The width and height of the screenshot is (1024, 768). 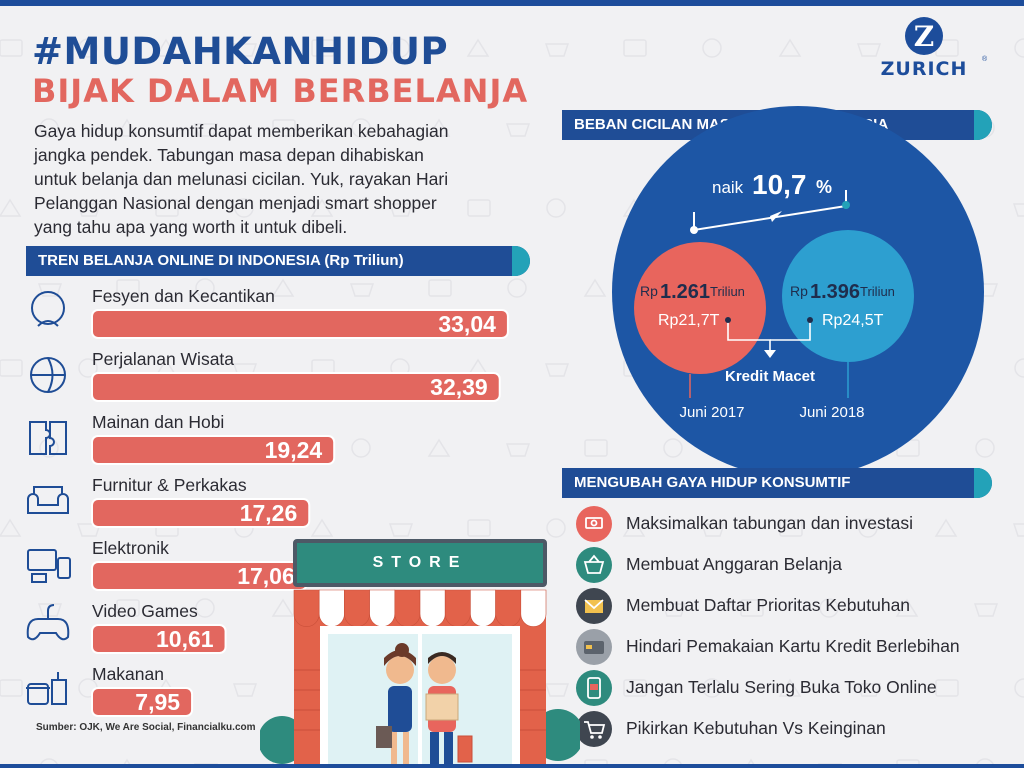 I want to click on devices-icon, so click(x=49, y=566).